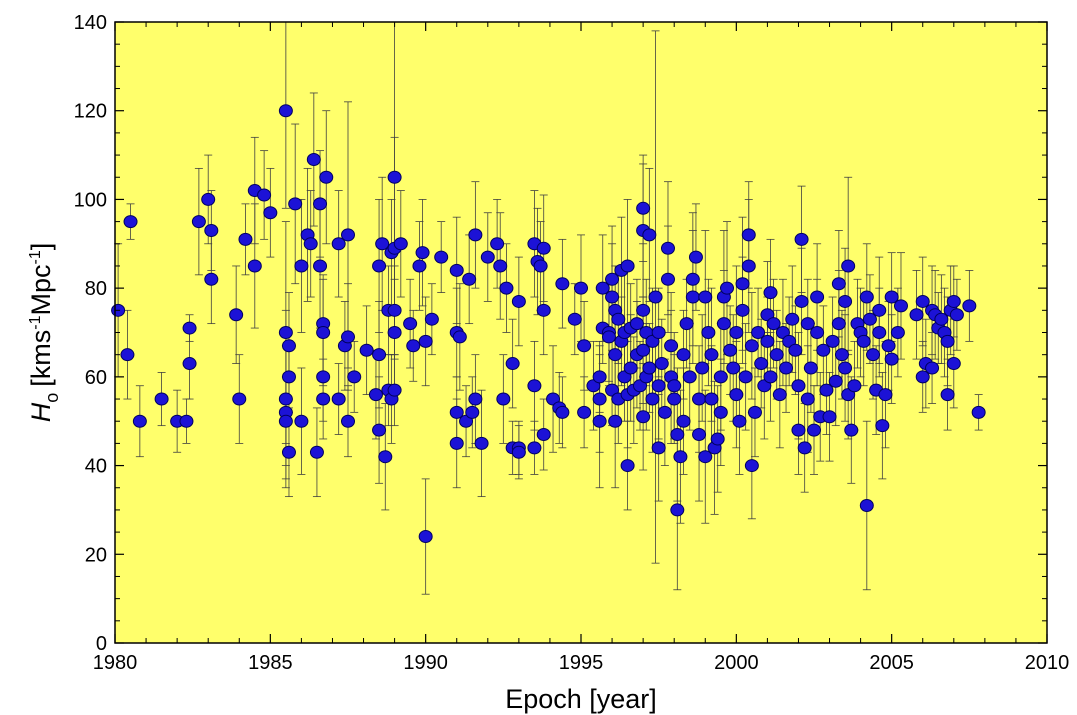  What do you see at coordinates (891, 663) in the screenshot?
I see `x-tick-label: 2005` at bounding box center [891, 663].